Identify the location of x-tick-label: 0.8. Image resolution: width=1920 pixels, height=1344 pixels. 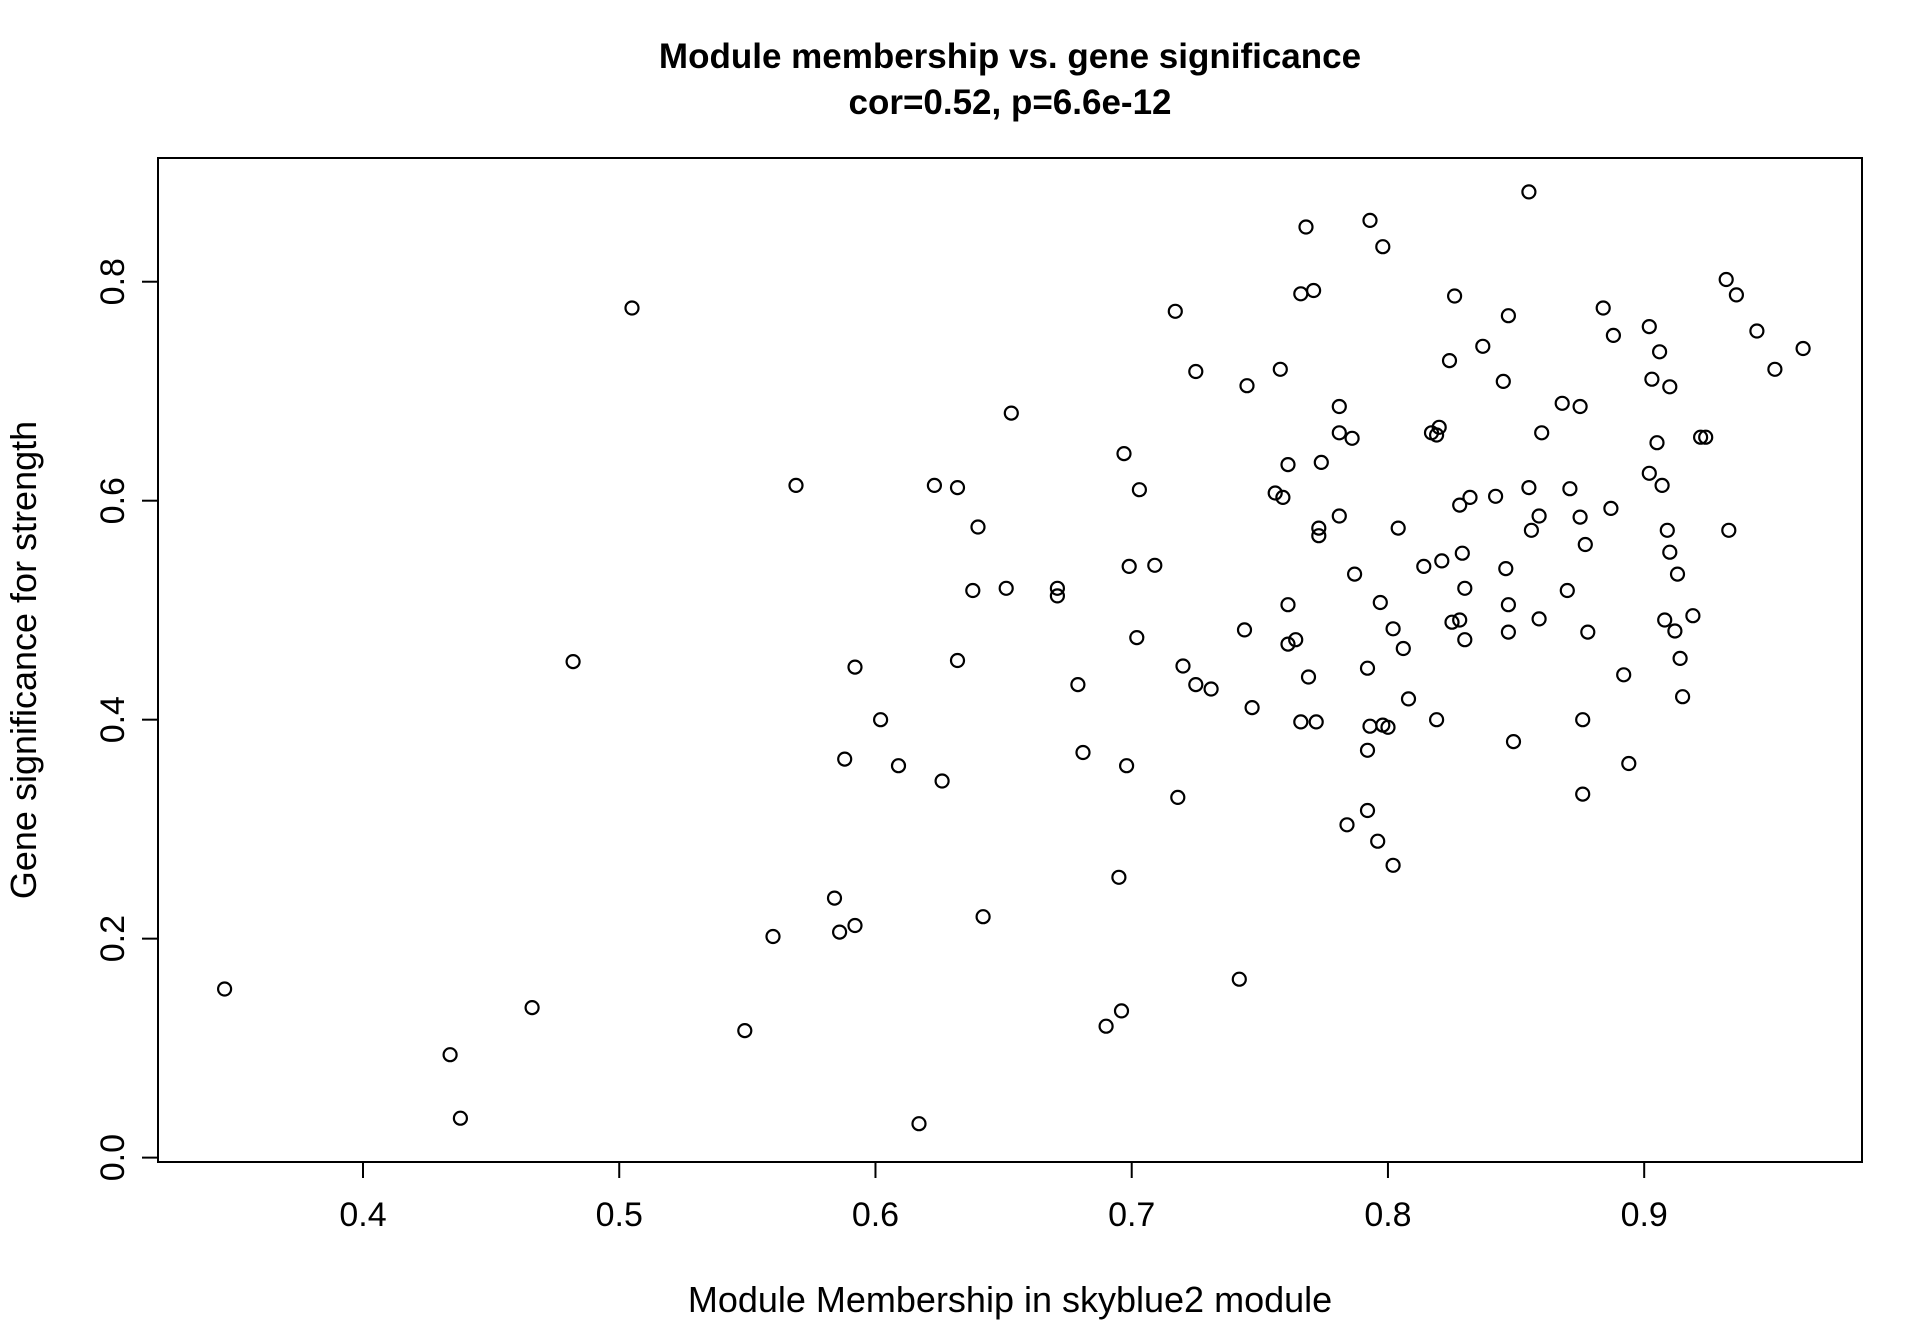
(1387, 1215).